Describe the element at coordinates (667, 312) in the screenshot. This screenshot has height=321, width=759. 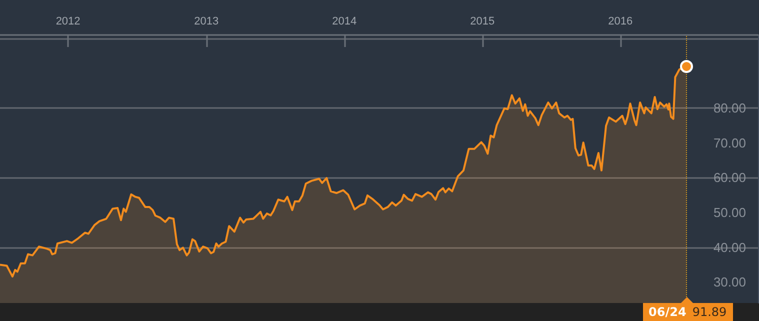
I see `ref-line-label: 06/24` at that location.